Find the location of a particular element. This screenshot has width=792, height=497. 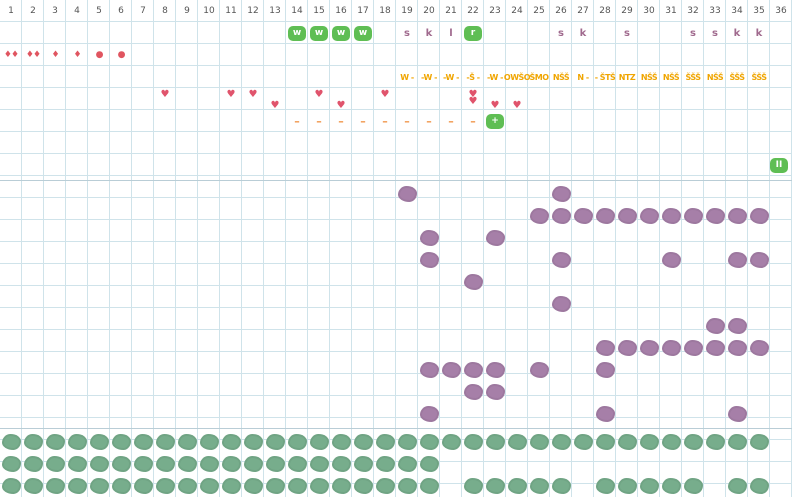

code-cell: - ŠTŠ is located at coordinates (605, 77).